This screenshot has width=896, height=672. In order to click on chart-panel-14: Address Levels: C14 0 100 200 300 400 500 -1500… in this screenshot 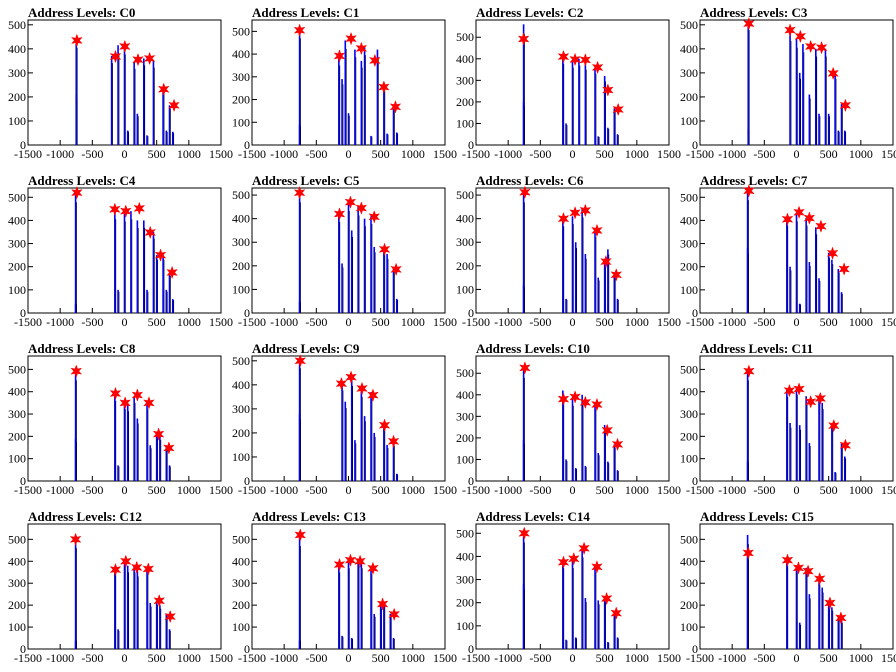, I will do `click(568, 587)`.